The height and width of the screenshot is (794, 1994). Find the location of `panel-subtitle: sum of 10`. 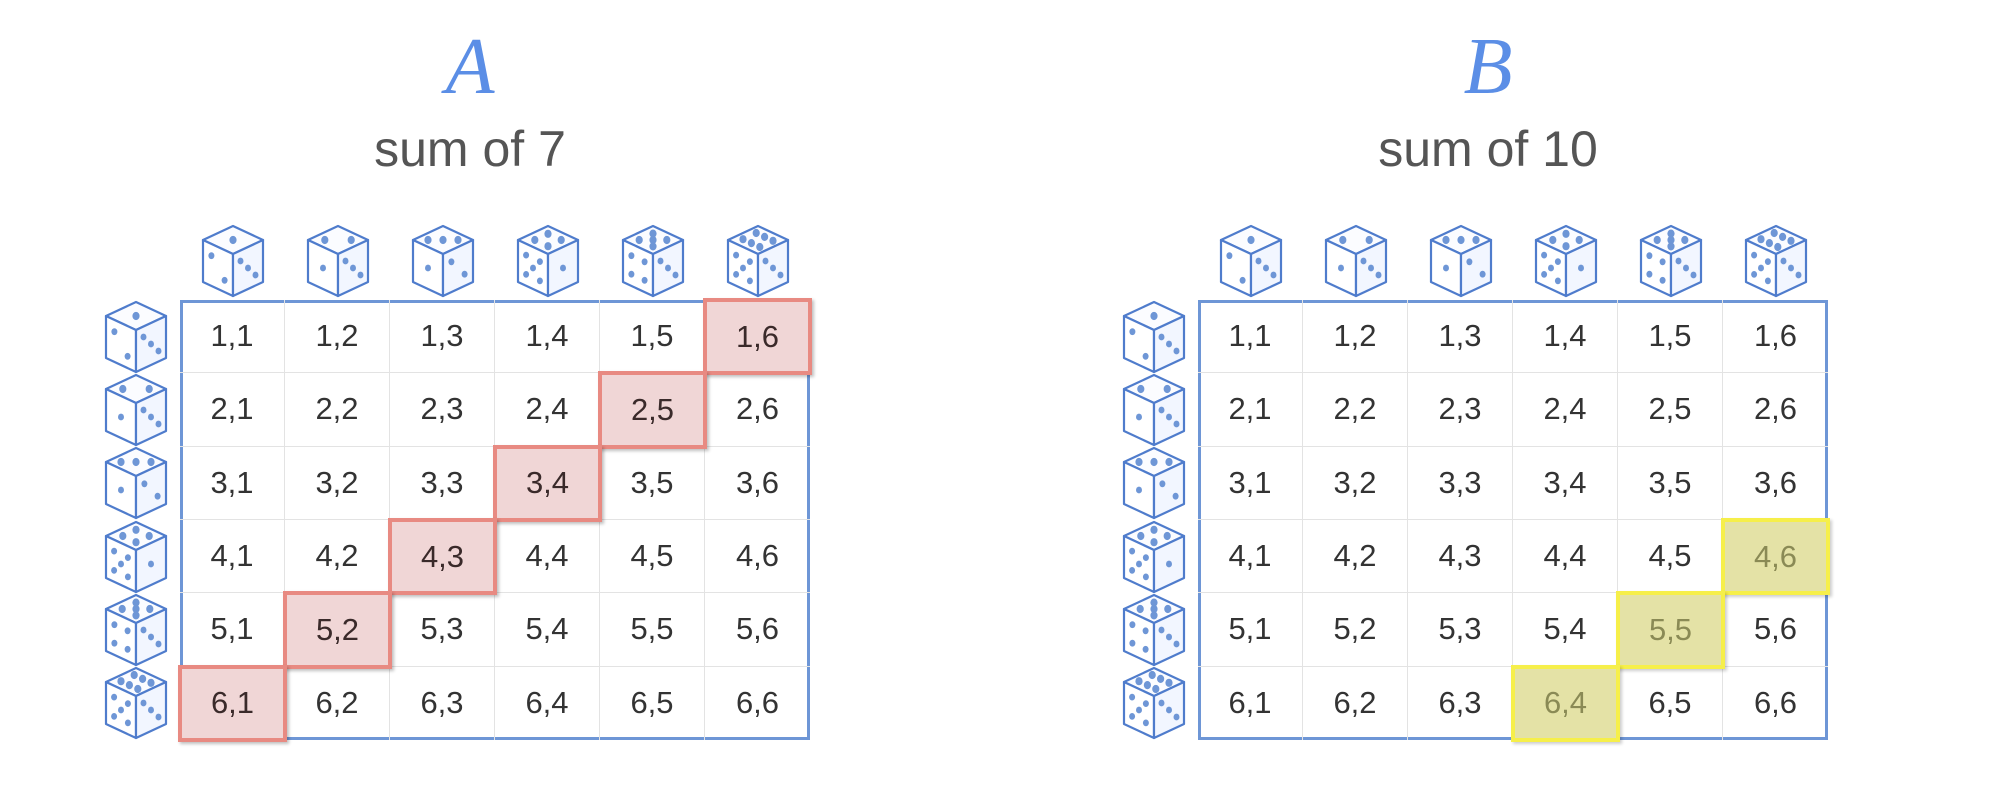

panel-subtitle: sum of 10 is located at coordinates (1488, 149).